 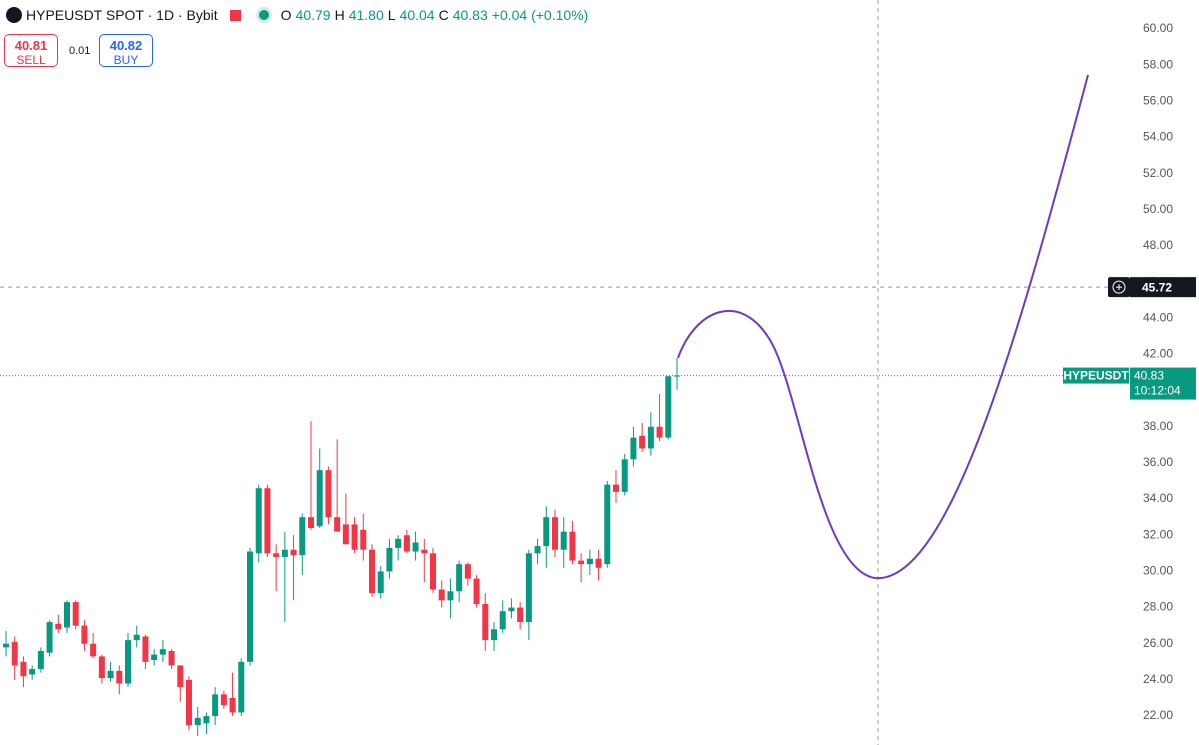 What do you see at coordinates (1158, 245) in the screenshot?
I see `y-tick-label: 48.00` at bounding box center [1158, 245].